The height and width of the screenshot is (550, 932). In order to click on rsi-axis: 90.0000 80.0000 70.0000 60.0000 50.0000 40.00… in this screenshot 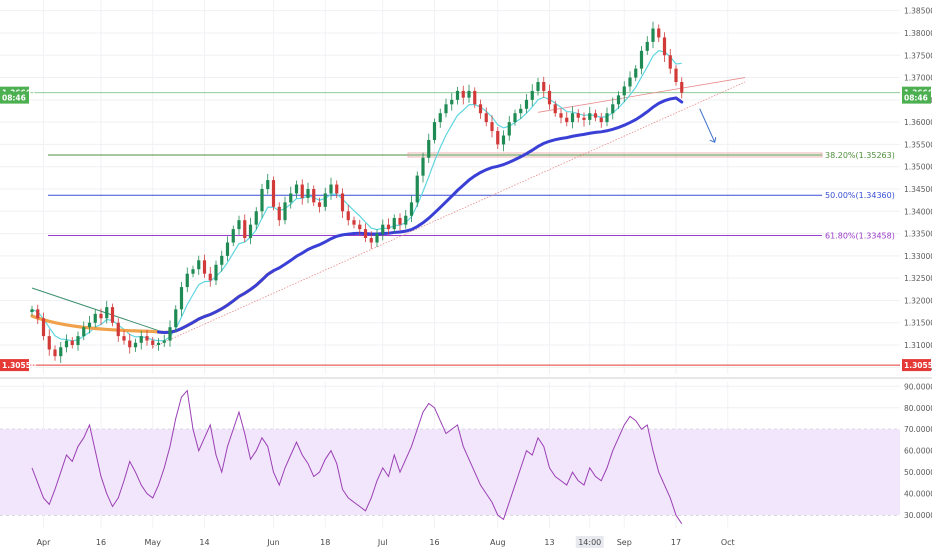, I will do `click(918, 451)`.